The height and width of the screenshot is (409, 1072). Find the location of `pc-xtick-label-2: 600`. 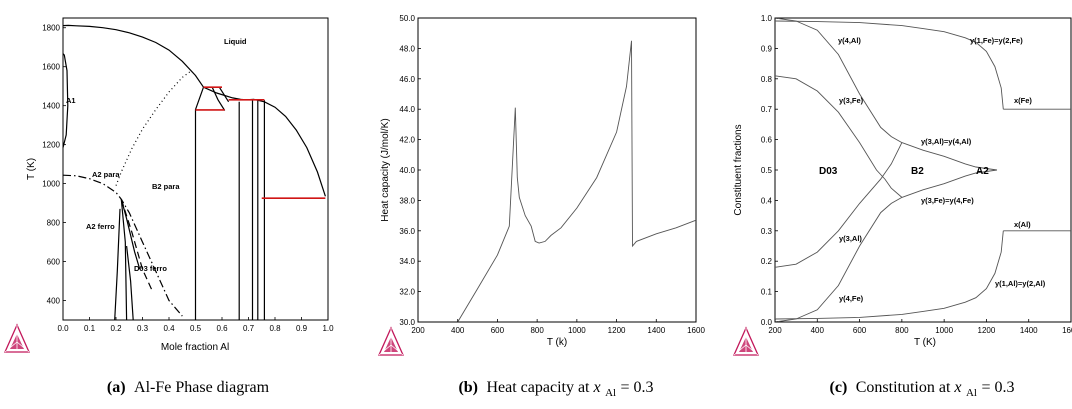

pc-xtick-label-2: 600 is located at coordinates (860, 330).